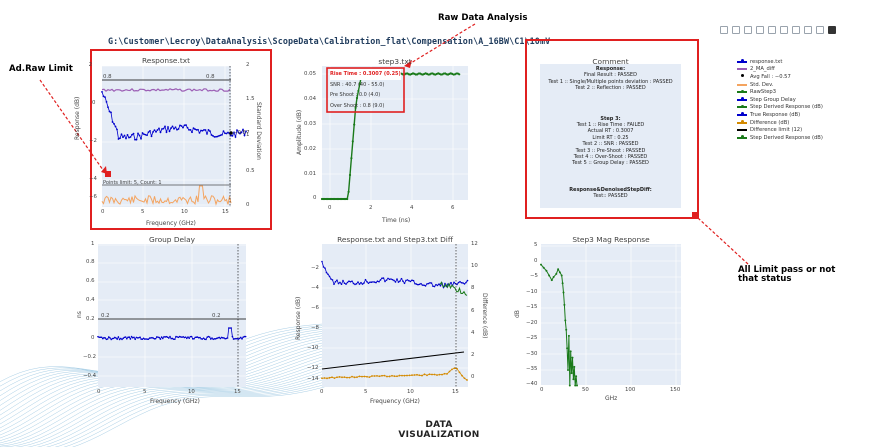 The image size is (876, 447). What do you see at coordinates (166, 195) in the screenshot?
I see `std-dev-series` at bounding box center [166, 195].